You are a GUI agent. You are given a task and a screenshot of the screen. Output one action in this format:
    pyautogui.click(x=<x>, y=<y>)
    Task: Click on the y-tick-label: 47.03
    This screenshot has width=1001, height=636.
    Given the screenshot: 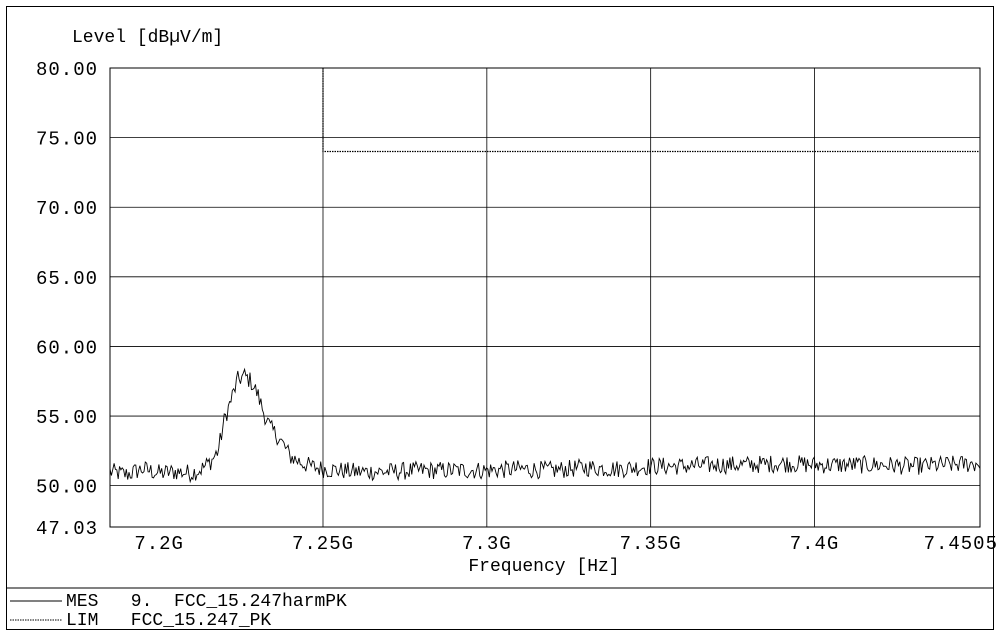 What is the action you would take?
    pyautogui.click(x=67, y=529)
    